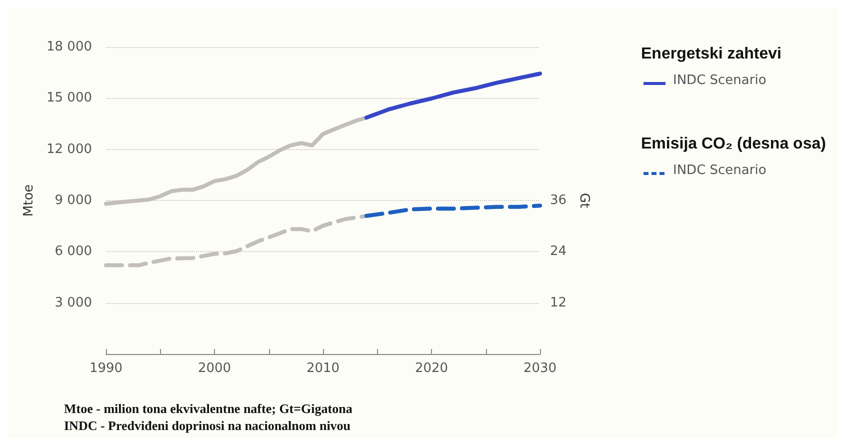 This screenshot has width=845, height=446. I want to click on y-tick-label: 12 000, so click(69, 149).